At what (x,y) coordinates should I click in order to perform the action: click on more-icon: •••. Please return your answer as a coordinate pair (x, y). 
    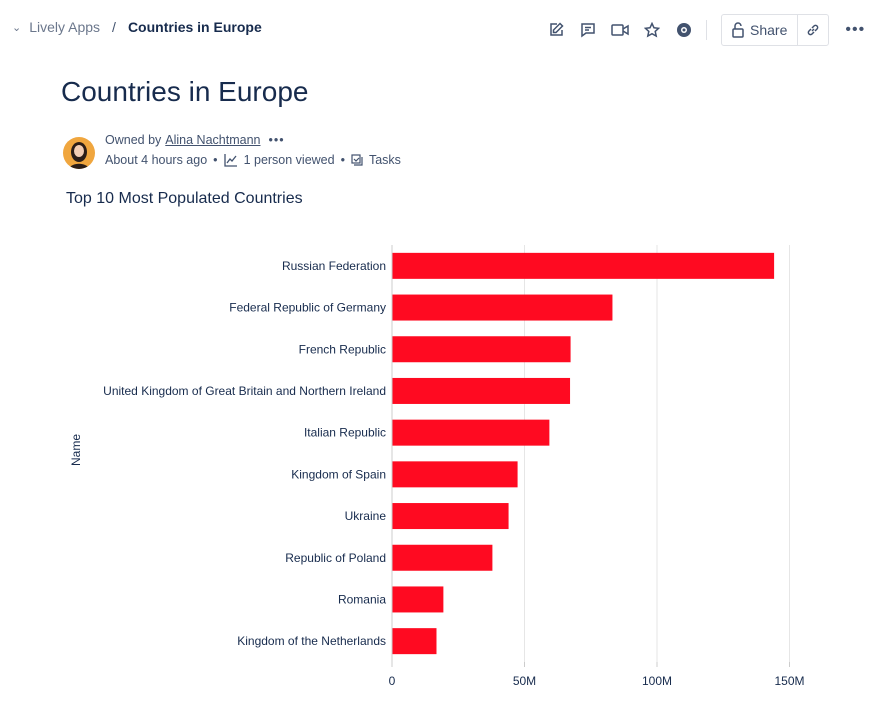
    Looking at the image, I should click on (855, 29).